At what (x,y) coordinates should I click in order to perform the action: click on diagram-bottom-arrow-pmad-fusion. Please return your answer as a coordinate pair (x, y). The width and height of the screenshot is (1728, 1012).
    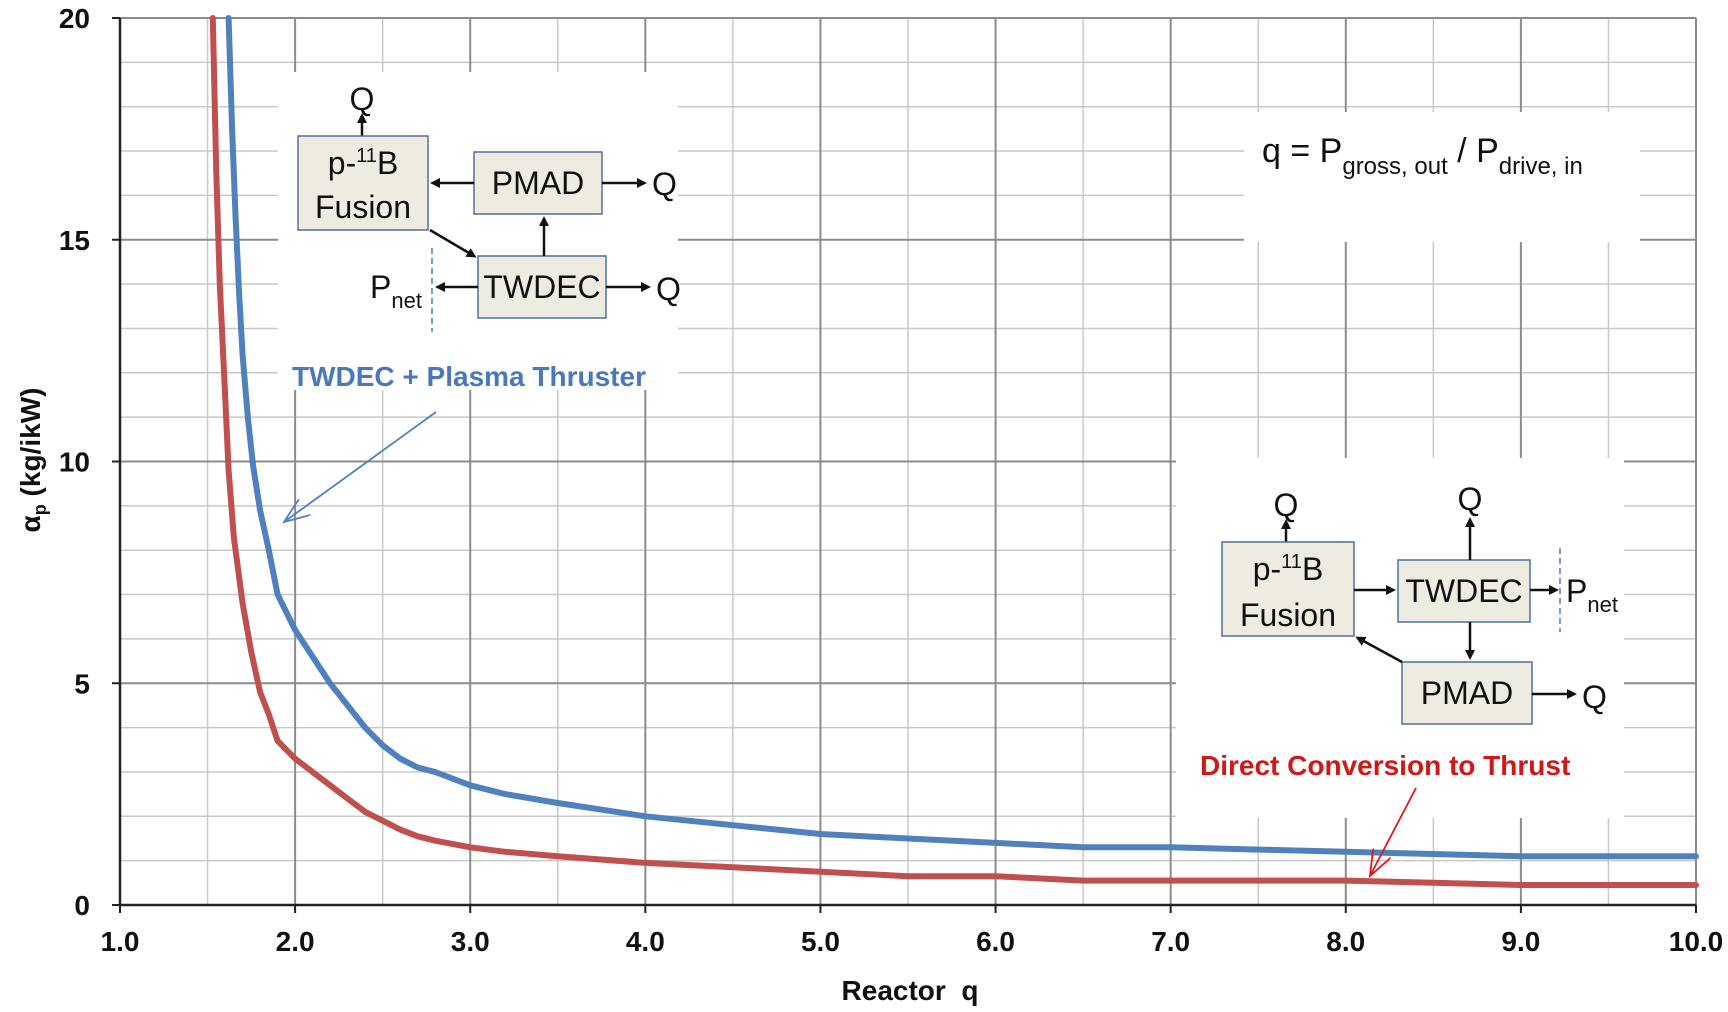
    Looking at the image, I should click on (1379, 650).